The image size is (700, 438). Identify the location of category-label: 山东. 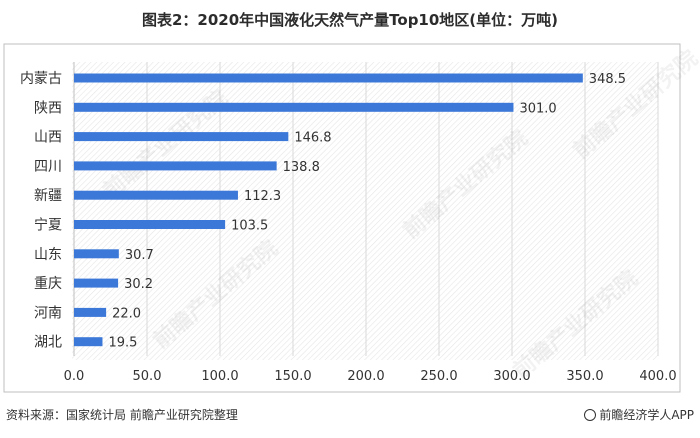
(48, 255).